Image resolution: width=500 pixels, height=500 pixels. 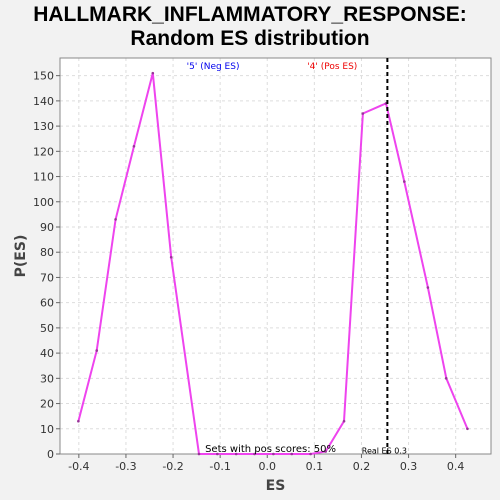 What do you see at coordinates (43, 126) in the screenshot?
I see `y-tick-label: 130` at bounding box center [43, 126].